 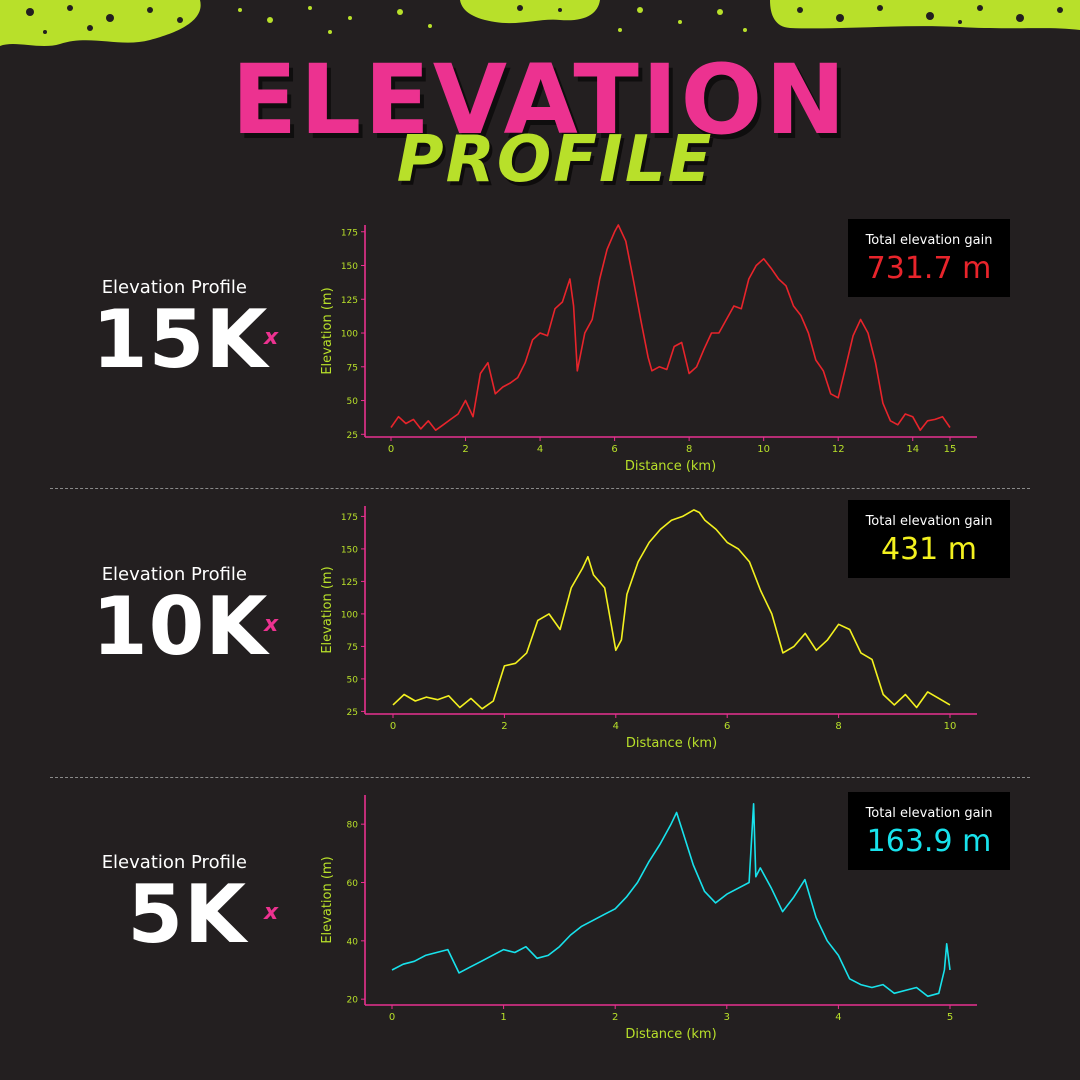 I want to click on row-10k-label: Elevation Profile 10K, so click(x=180, y=618).